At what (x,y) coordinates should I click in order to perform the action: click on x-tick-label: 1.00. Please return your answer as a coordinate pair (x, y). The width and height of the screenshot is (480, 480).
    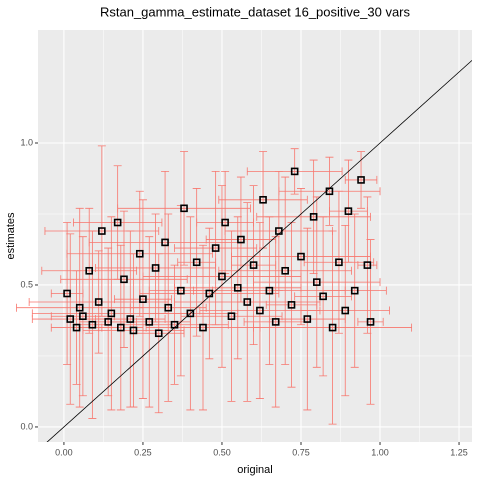
    Looking at the image, I should click on (380, 452).